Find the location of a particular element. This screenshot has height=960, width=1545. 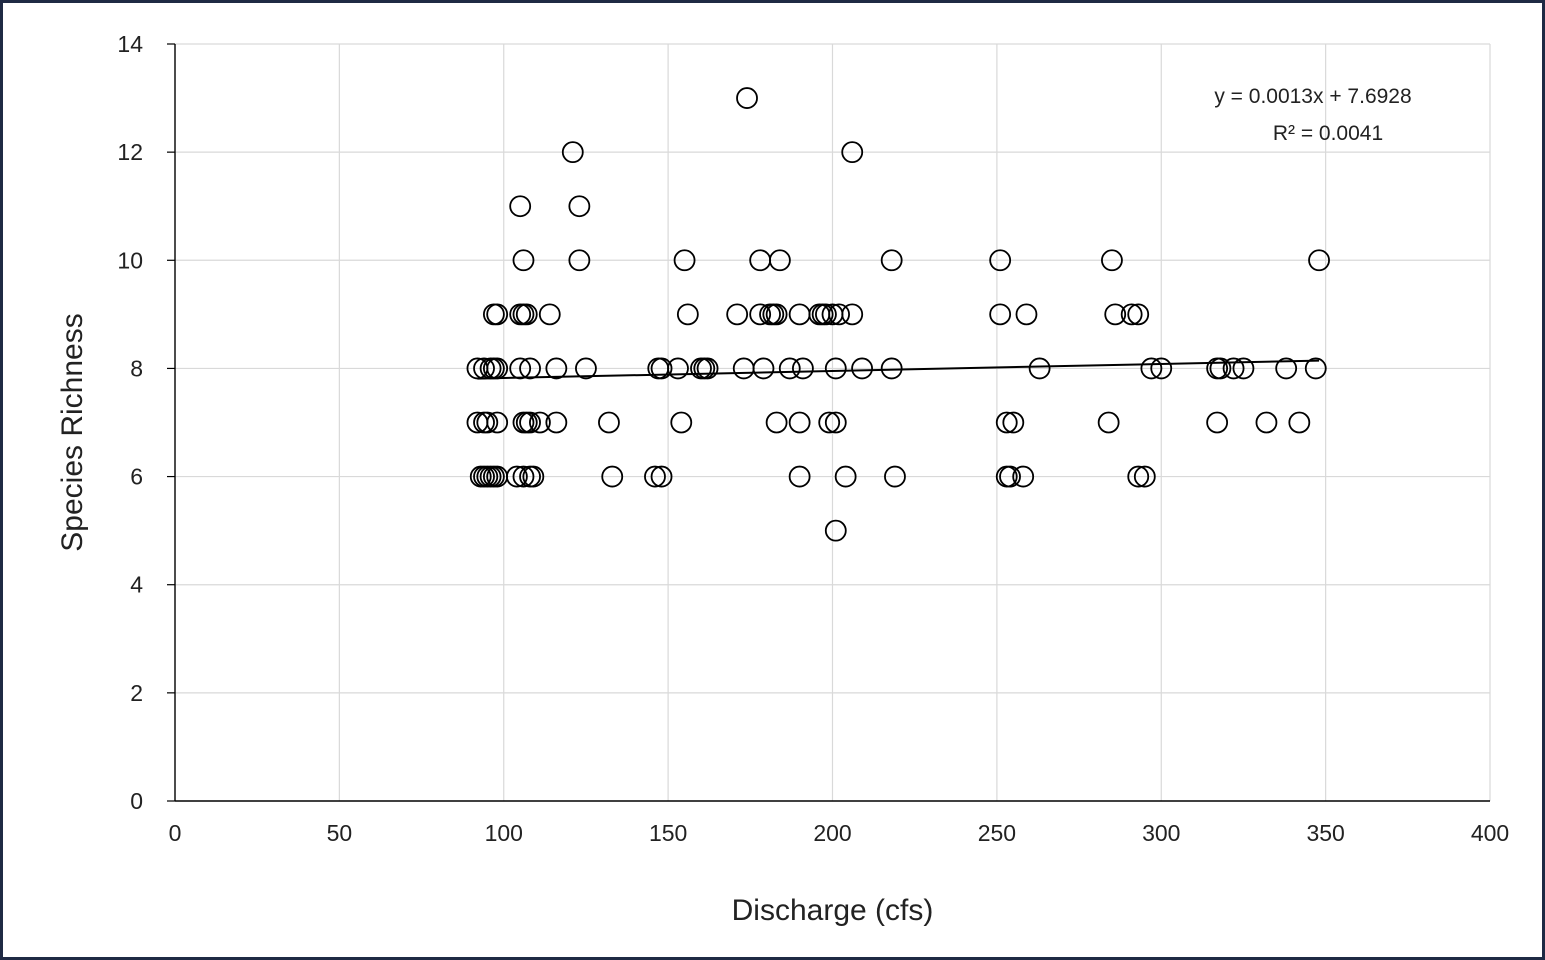

y-tick-label: 10 is located at coordinates (130, 260).